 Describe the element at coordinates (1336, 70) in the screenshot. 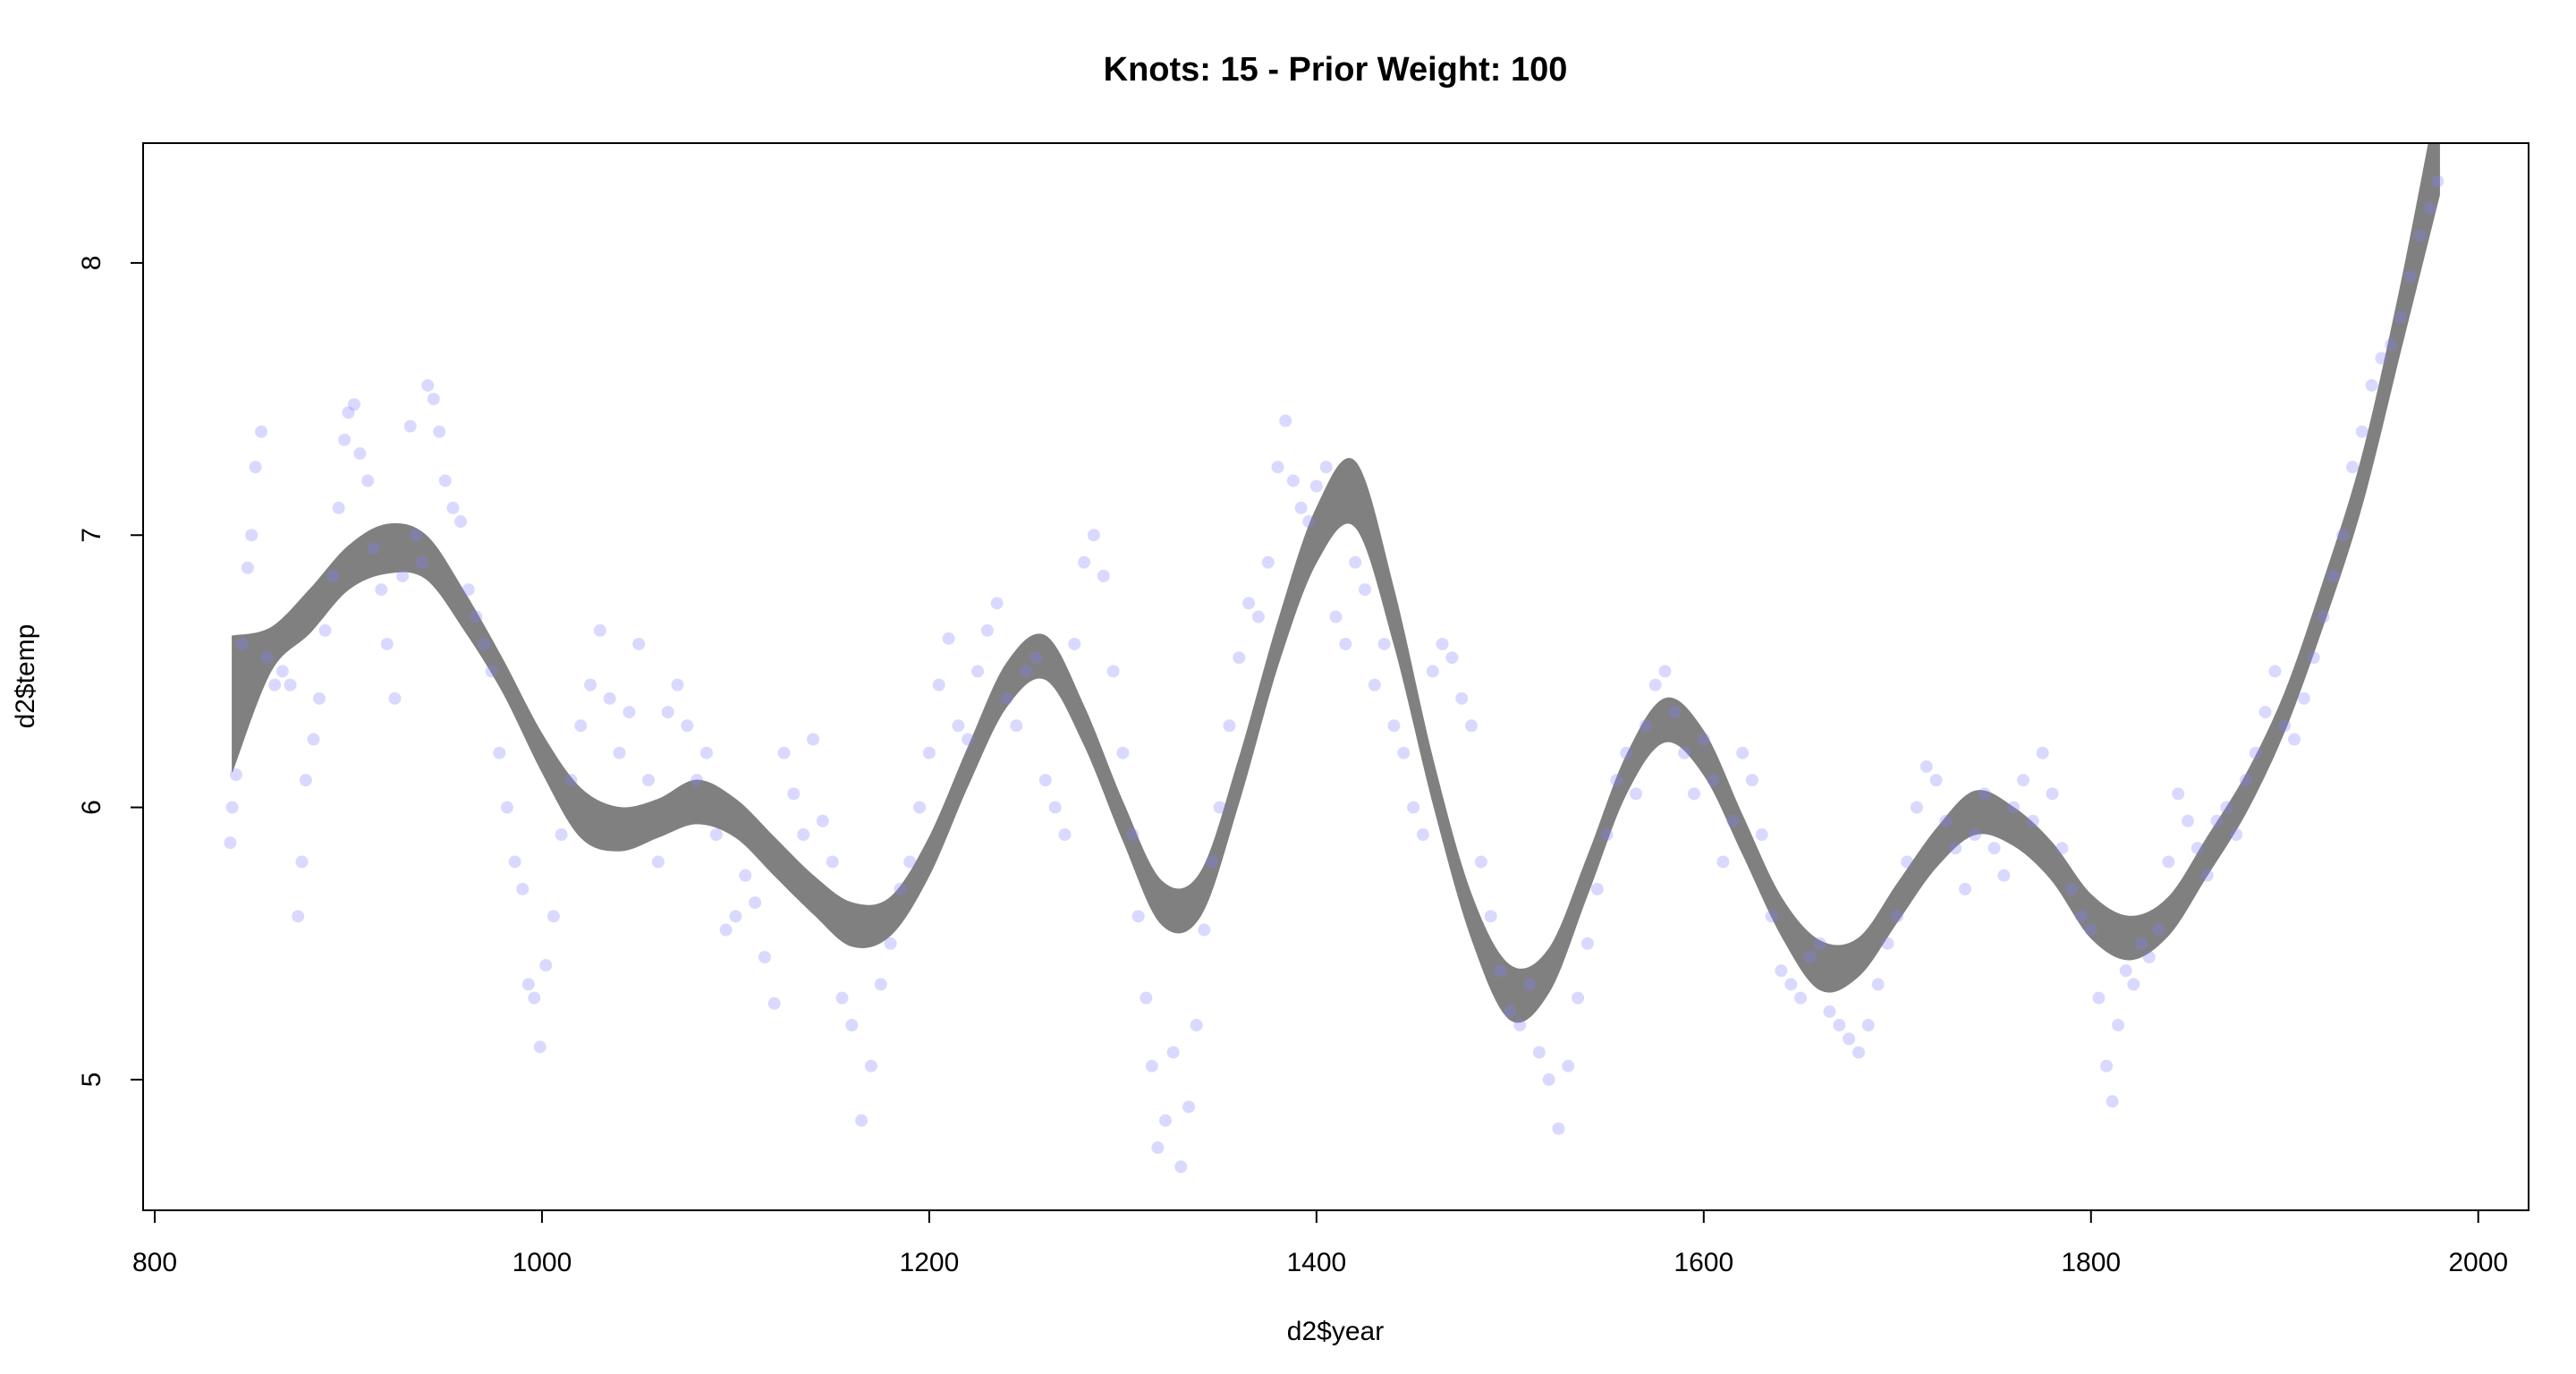

I see `chart-title: Knots: 15 - Prior Weight: 100` at that location.